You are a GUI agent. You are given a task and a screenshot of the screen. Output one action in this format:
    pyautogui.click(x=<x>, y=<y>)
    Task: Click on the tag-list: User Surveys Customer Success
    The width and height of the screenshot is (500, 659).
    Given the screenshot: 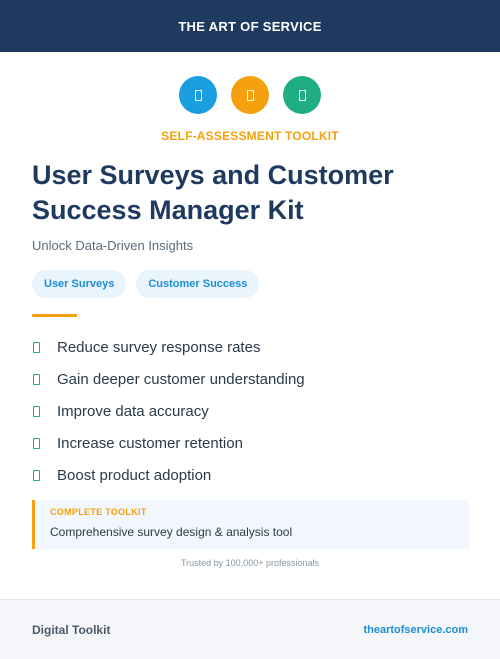 What is the action you would take?
    pyautogui.click(x=146, y=284)
    